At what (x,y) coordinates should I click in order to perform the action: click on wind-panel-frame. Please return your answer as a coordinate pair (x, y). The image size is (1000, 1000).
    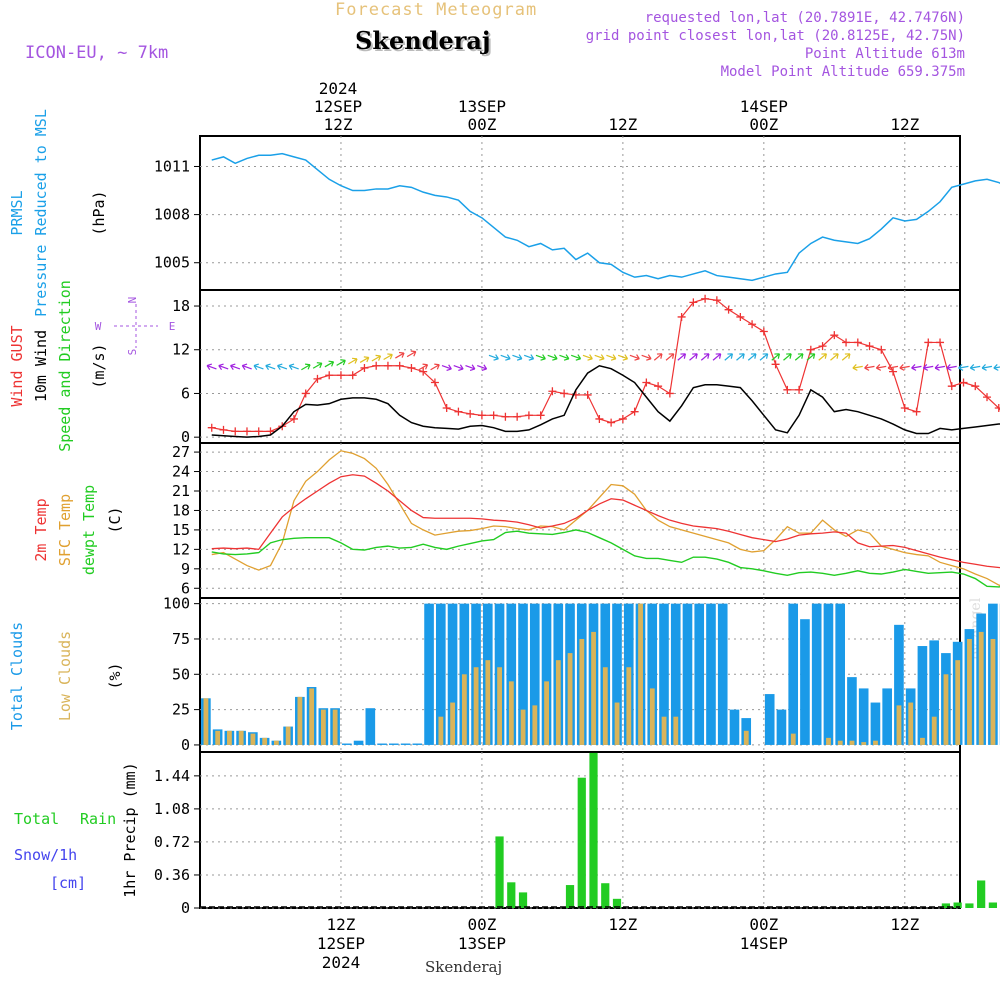
    Looking at the image, I should click on (580, 366).